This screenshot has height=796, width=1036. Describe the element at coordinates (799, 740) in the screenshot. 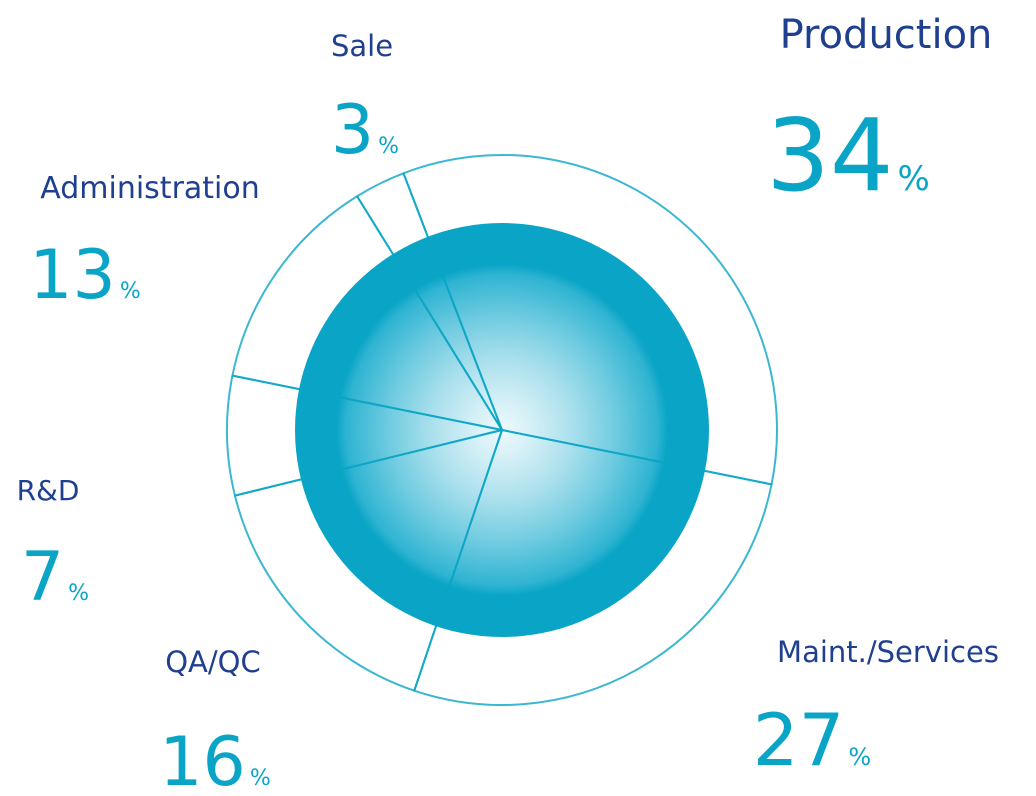

I see `value-number: 27` at that location.